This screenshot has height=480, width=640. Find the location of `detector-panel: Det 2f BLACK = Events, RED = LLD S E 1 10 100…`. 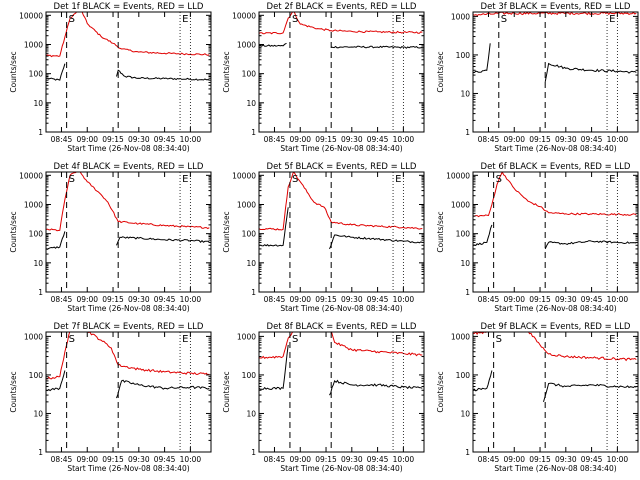

detector-panel: Det 2f BLACK = Events, RED = LLD S E 1 10 100… is located at coordinates (323, 77).